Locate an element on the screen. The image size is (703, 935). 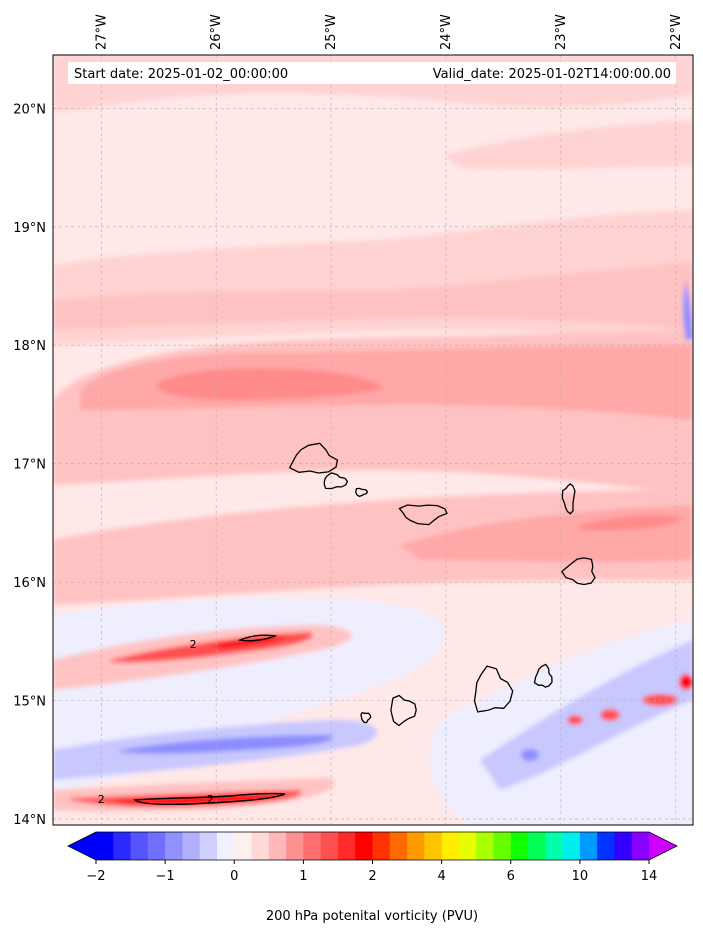
colorbar-tick-label: 4 is located at coordinates (441, 876).